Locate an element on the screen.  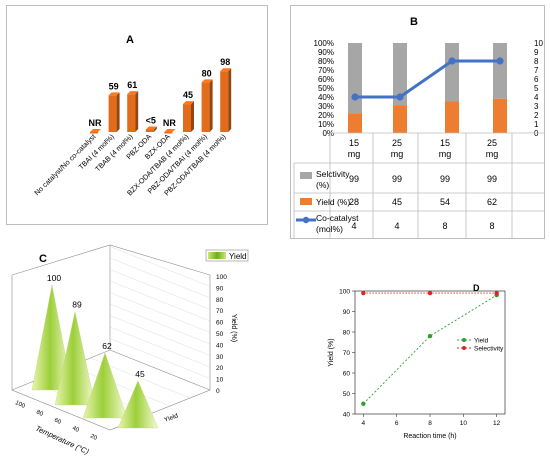
table-cell-b: 28 is located at coordinates (354, 202).